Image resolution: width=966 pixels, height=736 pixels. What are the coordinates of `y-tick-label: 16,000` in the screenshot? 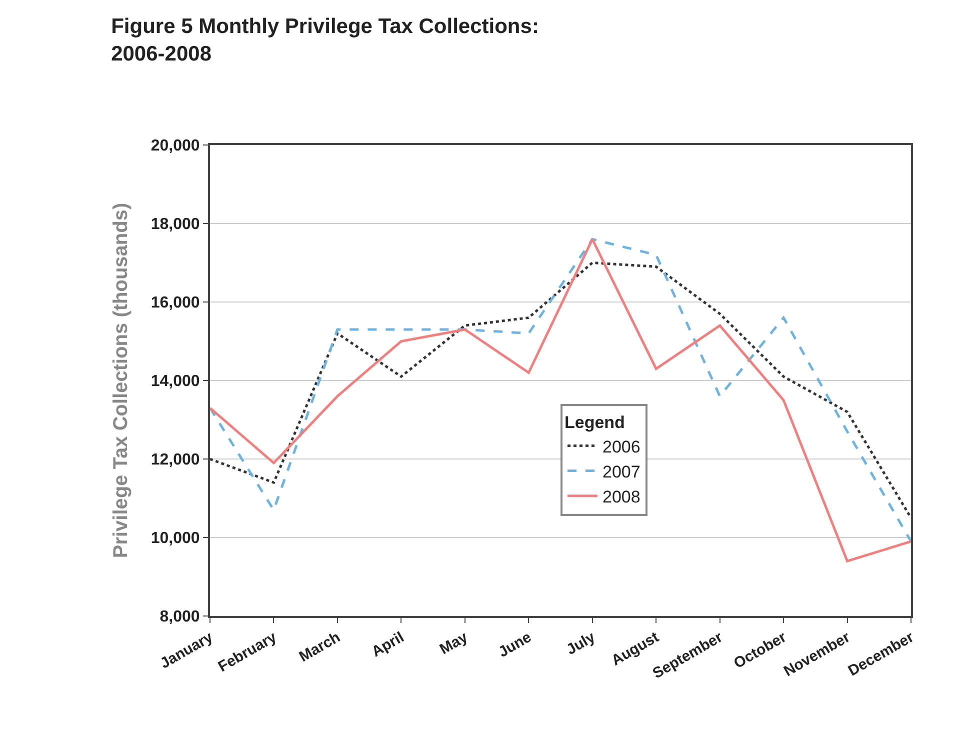 It's located at (175, 303).